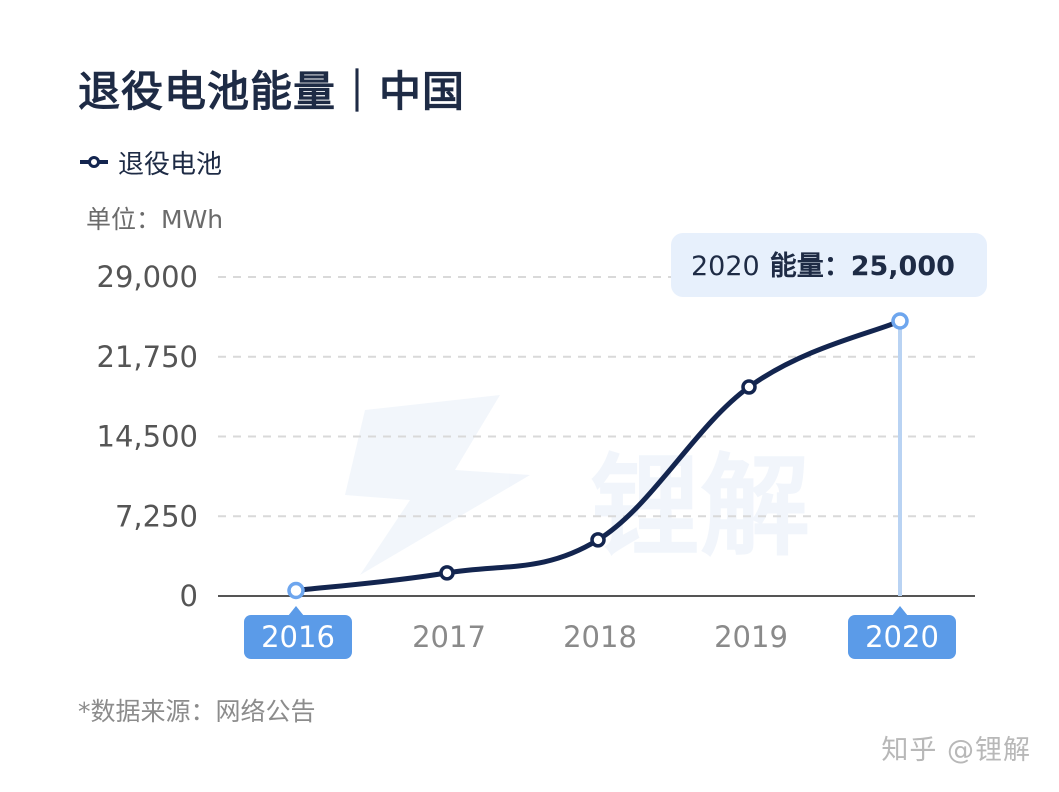 This screenshot has height=792, width=1059. I want to click on brand-watermark: 知乎 @锂解, so click(956, 750).